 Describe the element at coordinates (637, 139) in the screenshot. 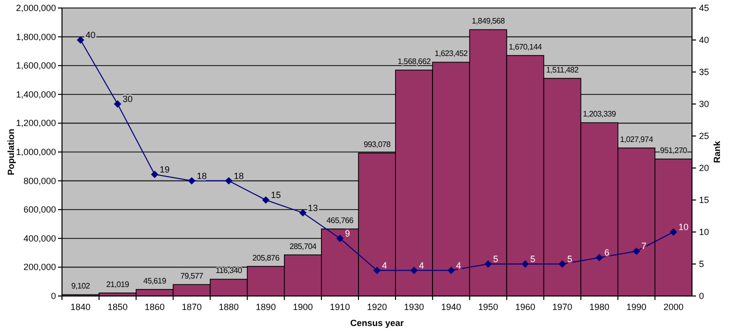

I see `data-label: 1,027,974` at that location.